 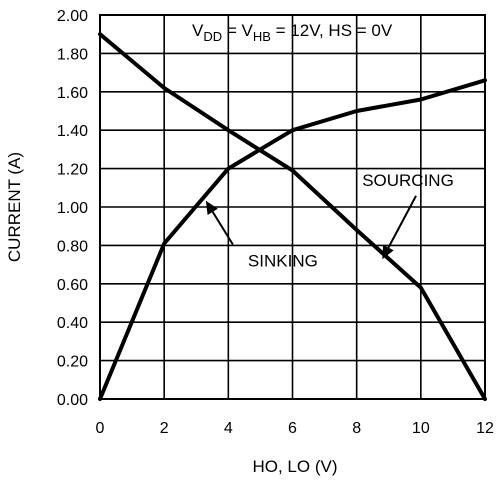 I want to click on y-tick-label: 1.80, so click(x=72, y=54).